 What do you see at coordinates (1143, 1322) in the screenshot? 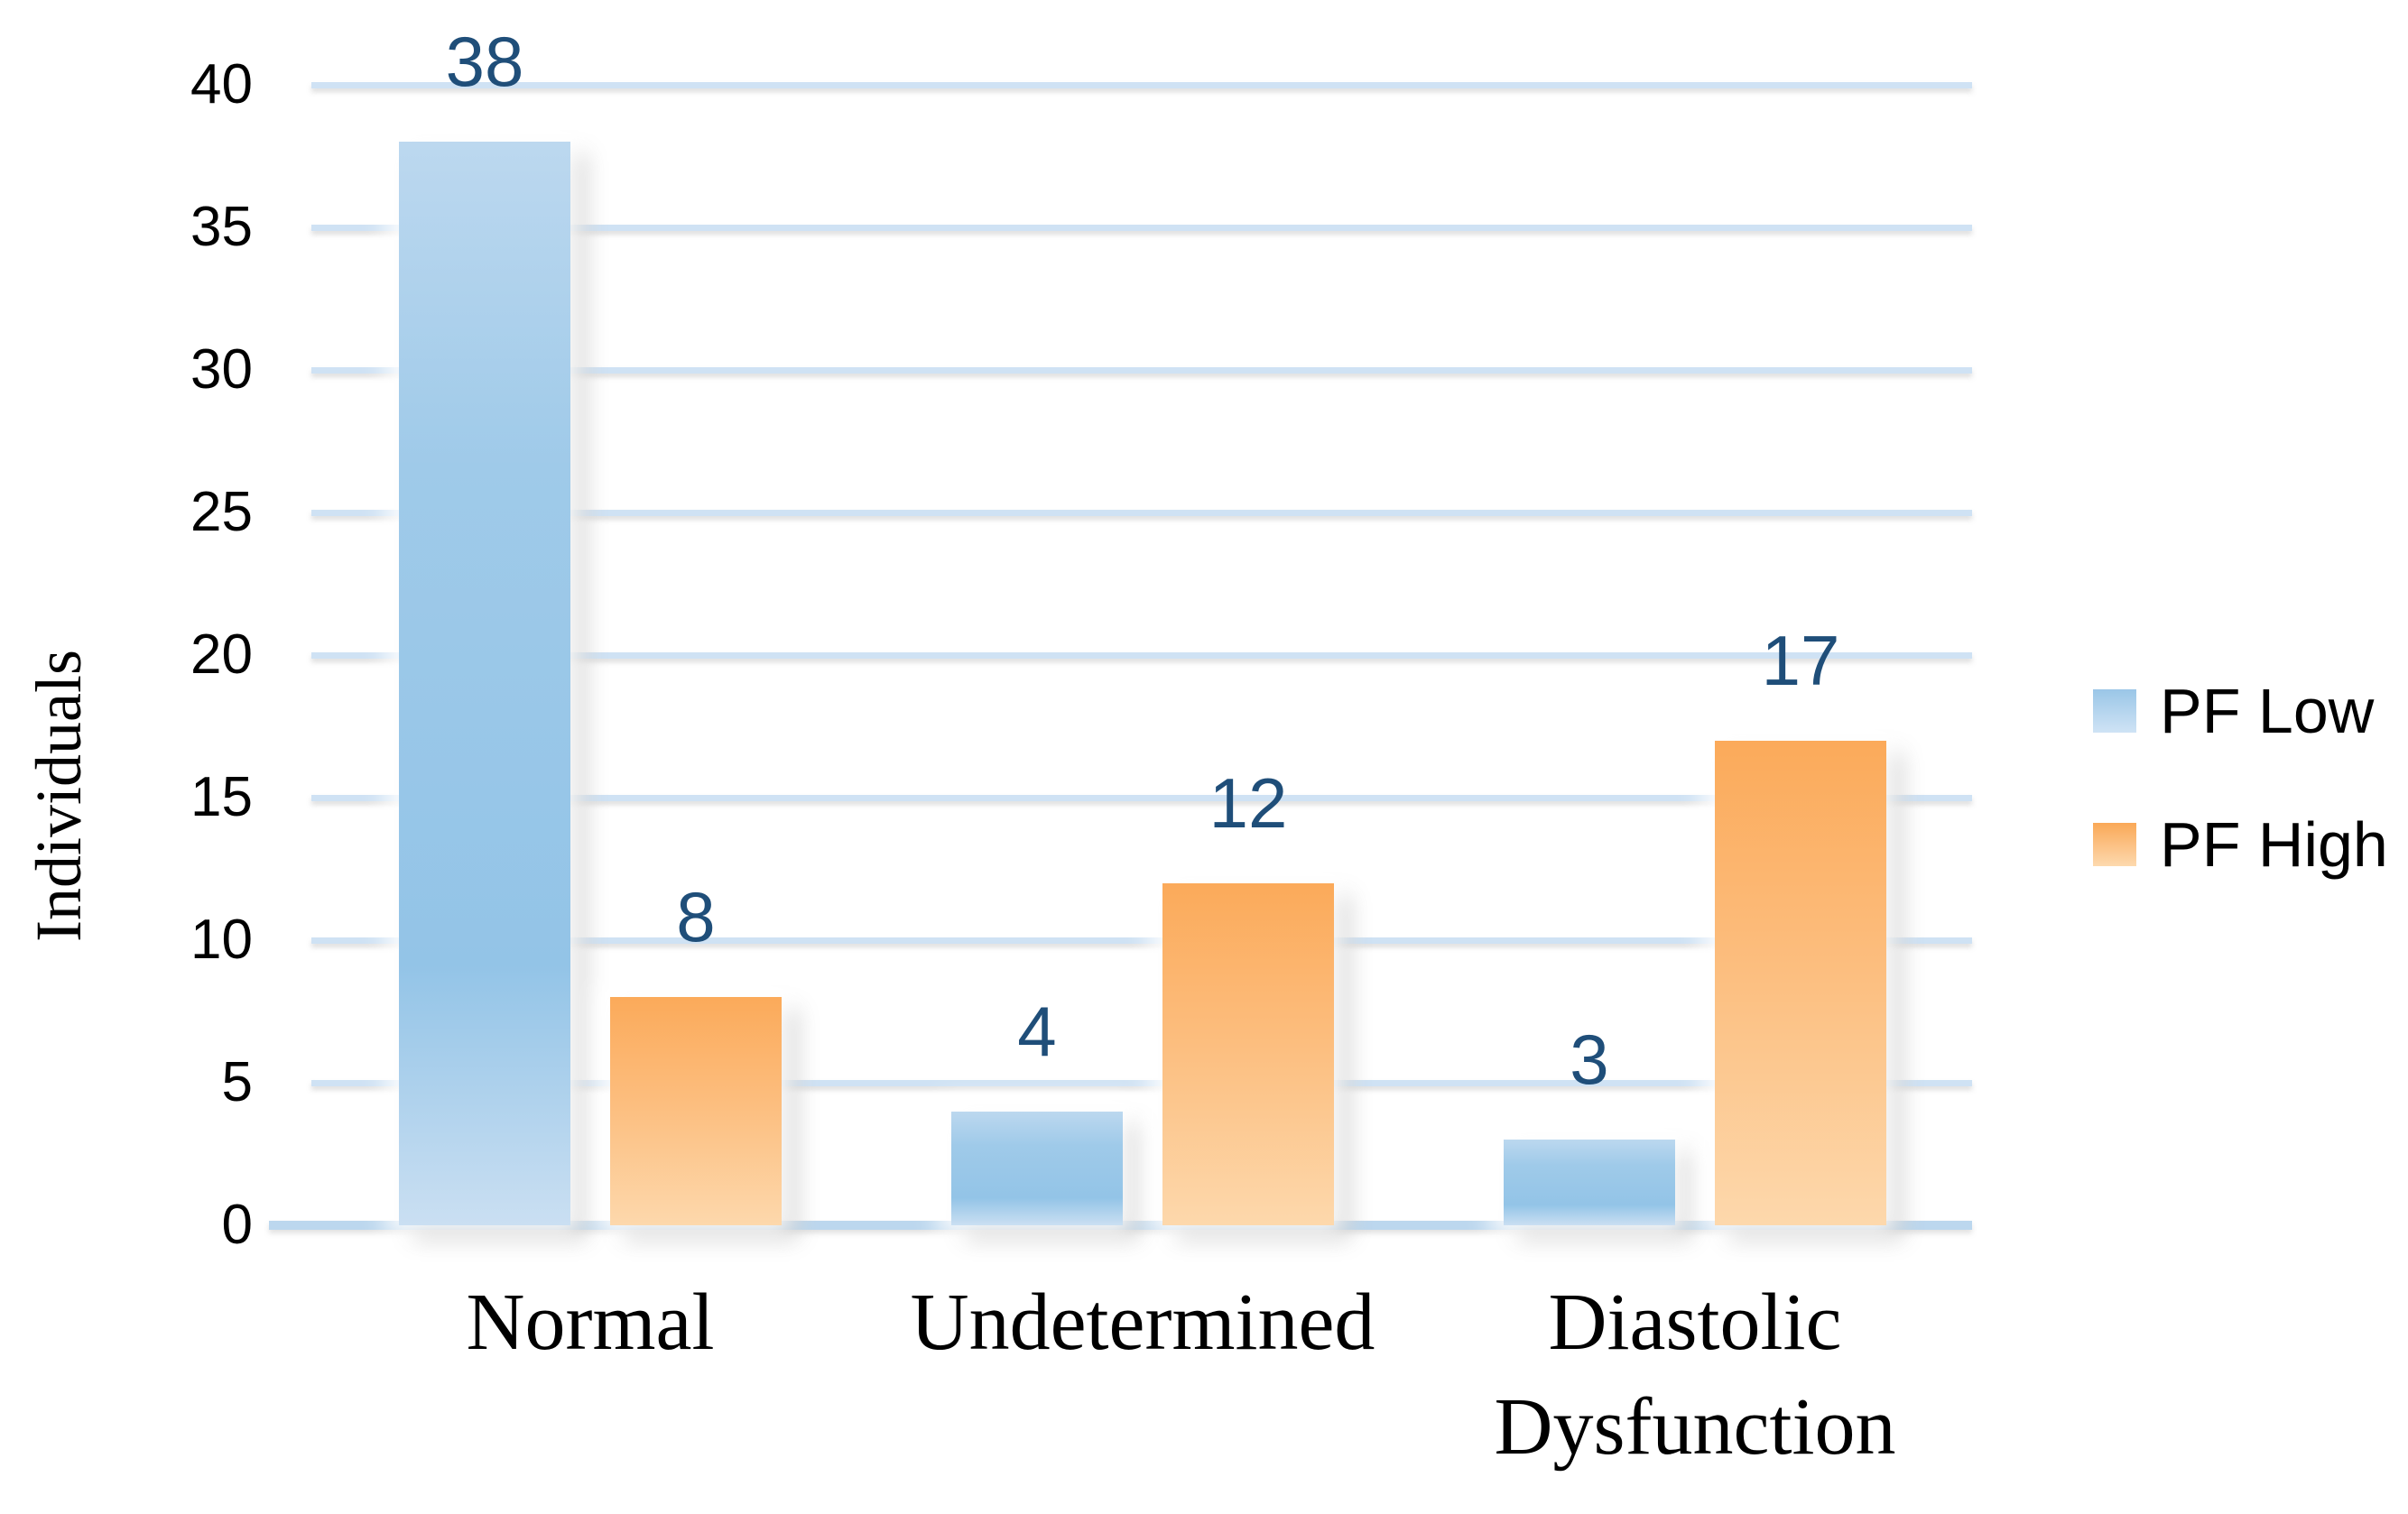
I see `category-label-undetermined: Undetermined` at bounding box center [1143, 1322].